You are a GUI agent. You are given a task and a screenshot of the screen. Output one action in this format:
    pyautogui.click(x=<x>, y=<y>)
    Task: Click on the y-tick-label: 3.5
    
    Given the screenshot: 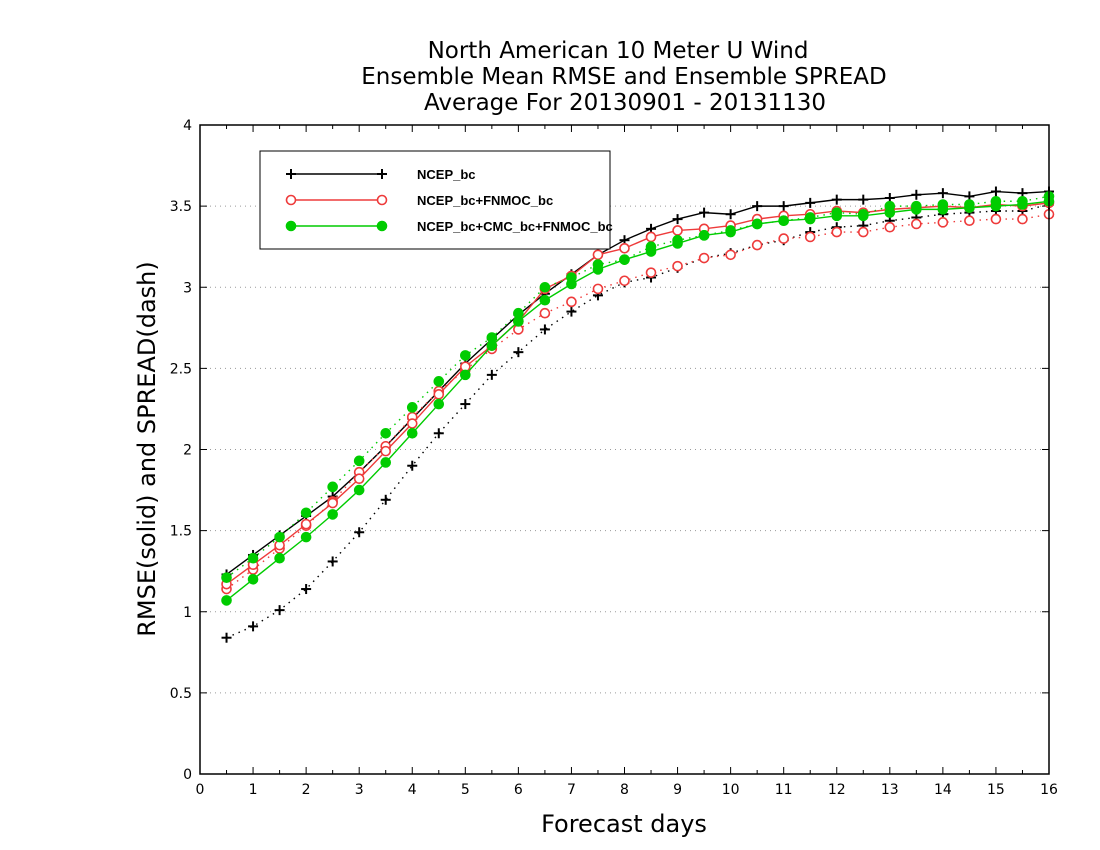 What is the action you would take?
    pyautogui.click(x=181, y=207)
    